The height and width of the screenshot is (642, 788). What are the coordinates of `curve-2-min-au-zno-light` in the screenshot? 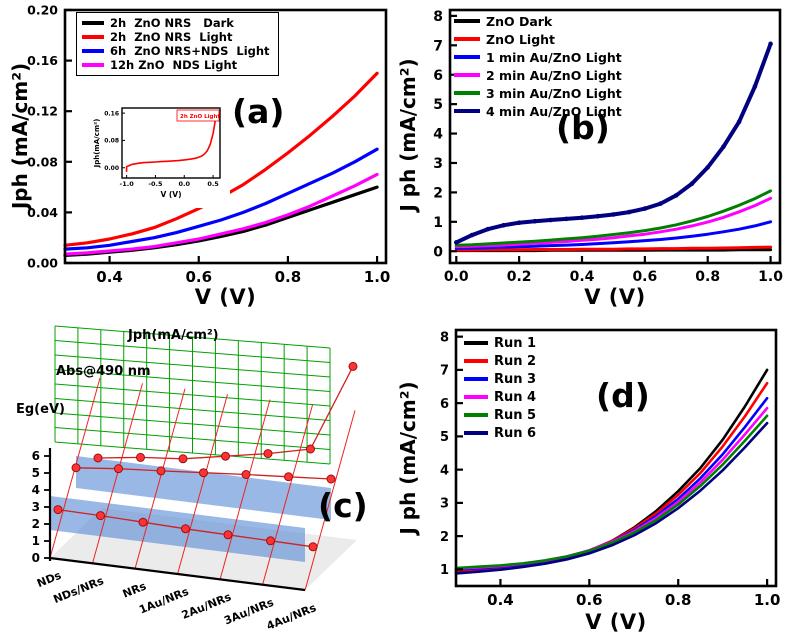 It's located at (613, 222).